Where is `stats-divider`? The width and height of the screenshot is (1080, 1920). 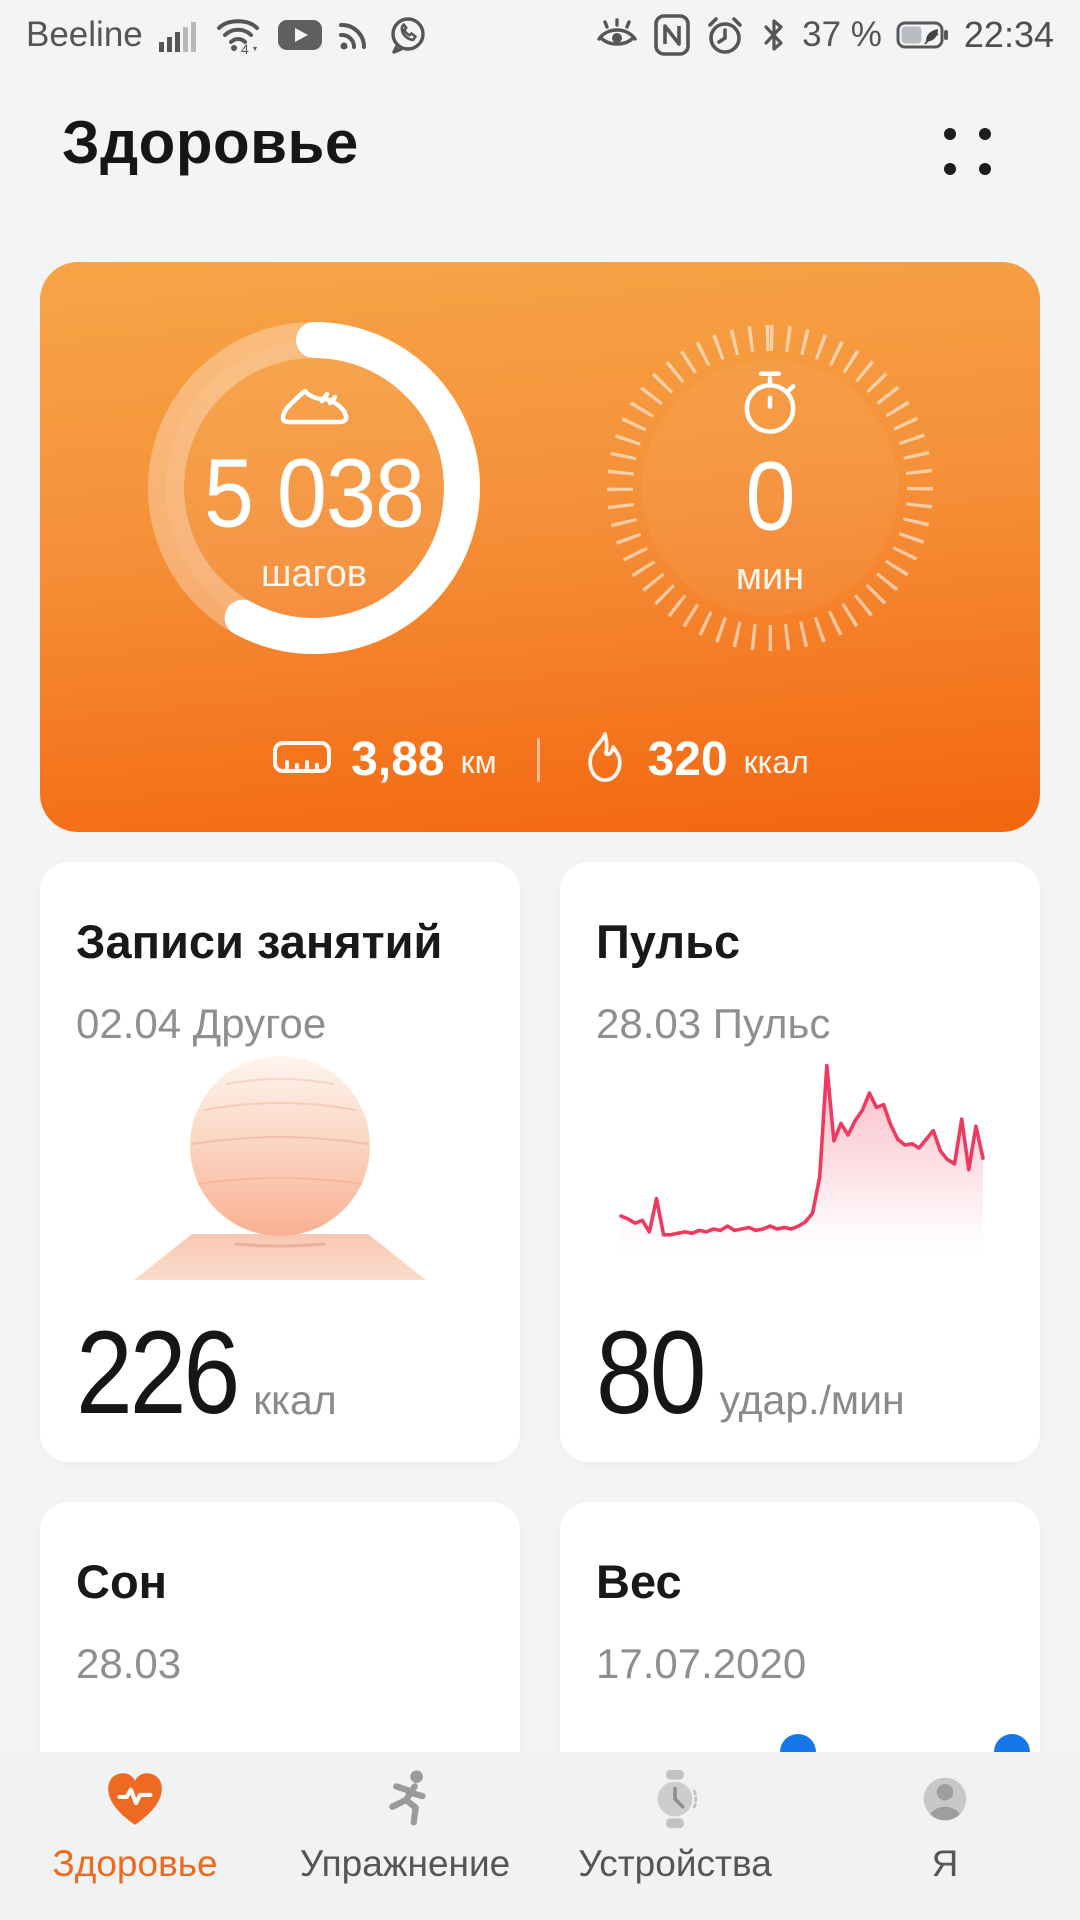 stats-divider is located at coordinates (538, 759).